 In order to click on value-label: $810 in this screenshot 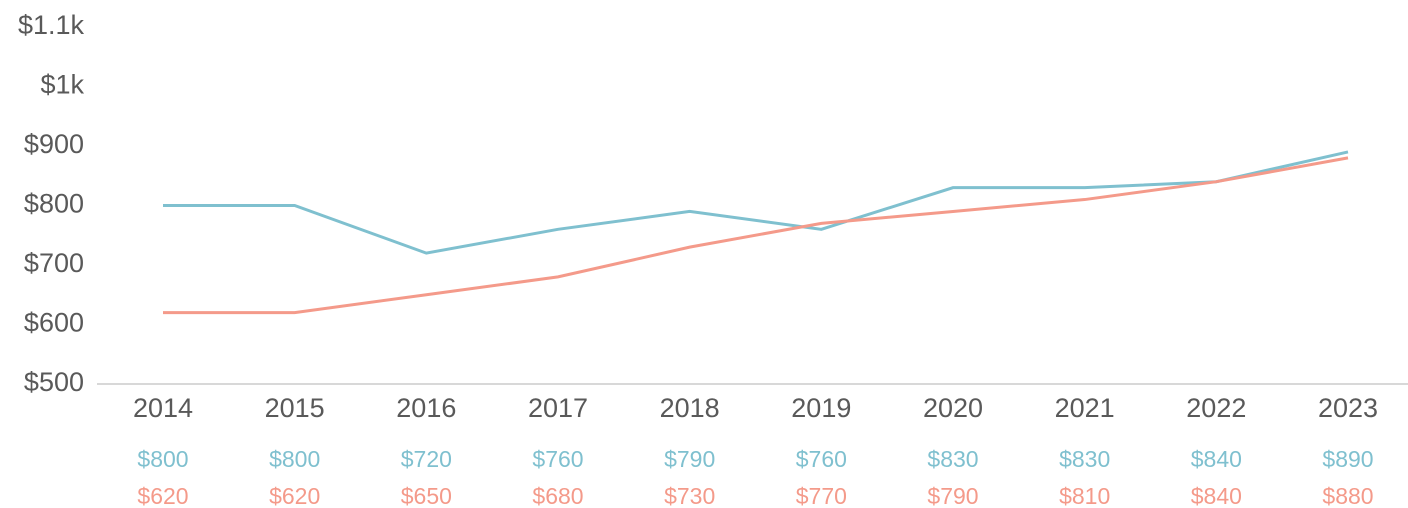, I will do `click(1084, 495)`.